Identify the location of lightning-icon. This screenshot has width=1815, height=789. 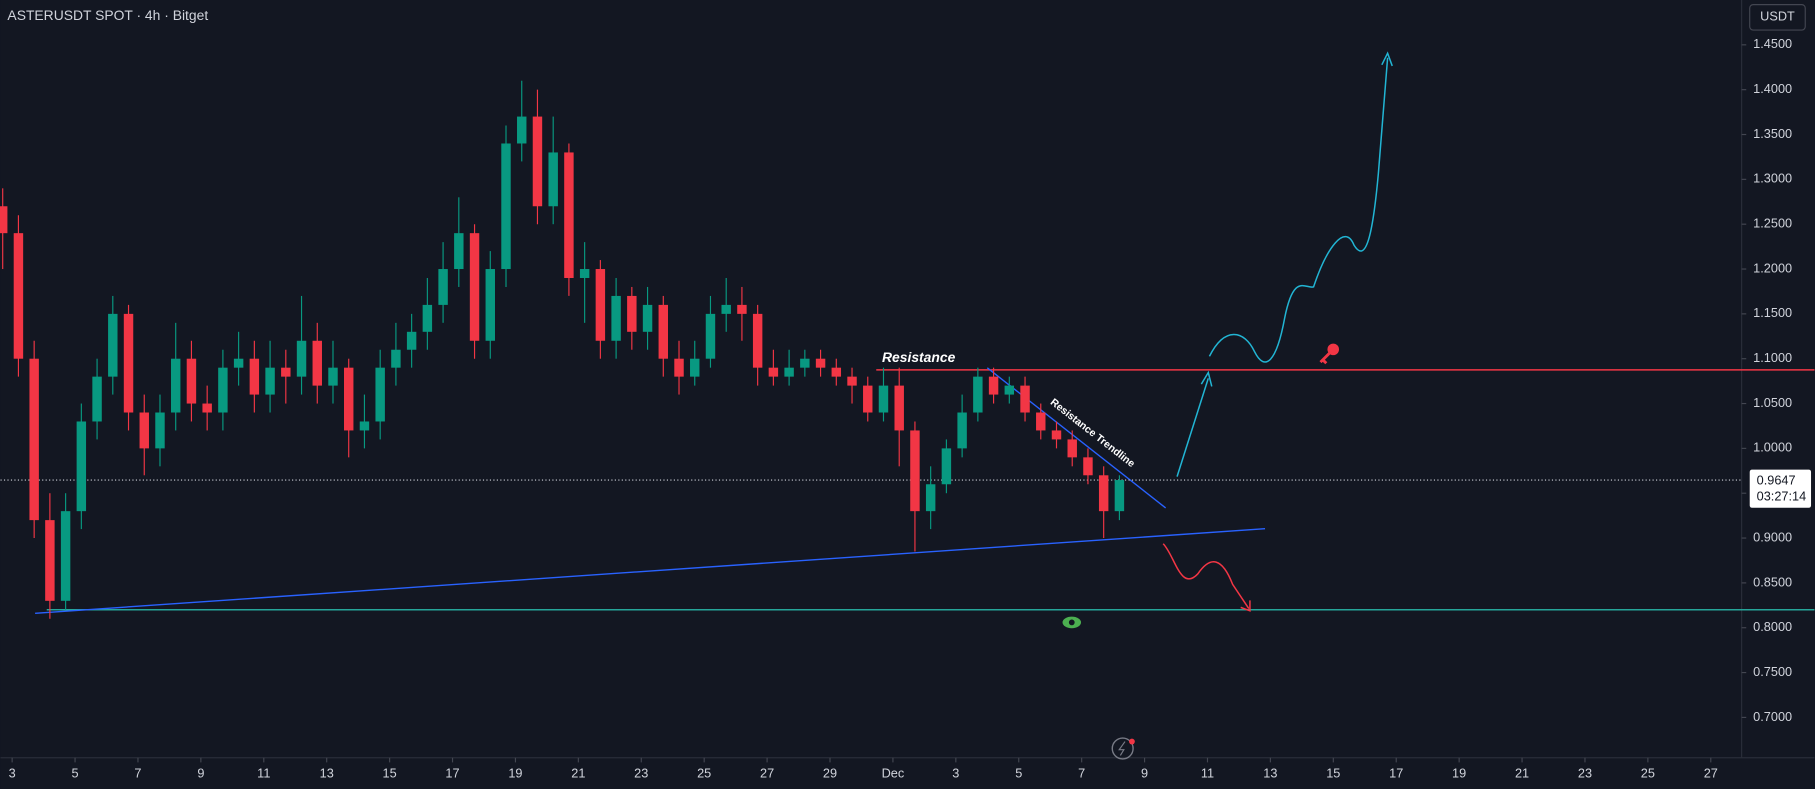
(1123, 748).